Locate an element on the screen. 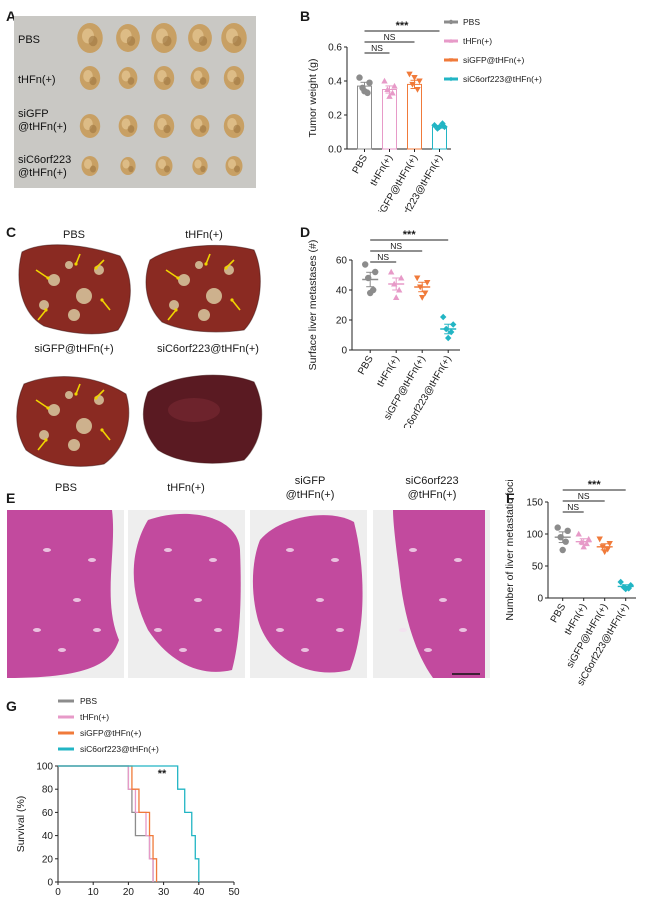  tumor-photo is located at coordinates (135, 102).